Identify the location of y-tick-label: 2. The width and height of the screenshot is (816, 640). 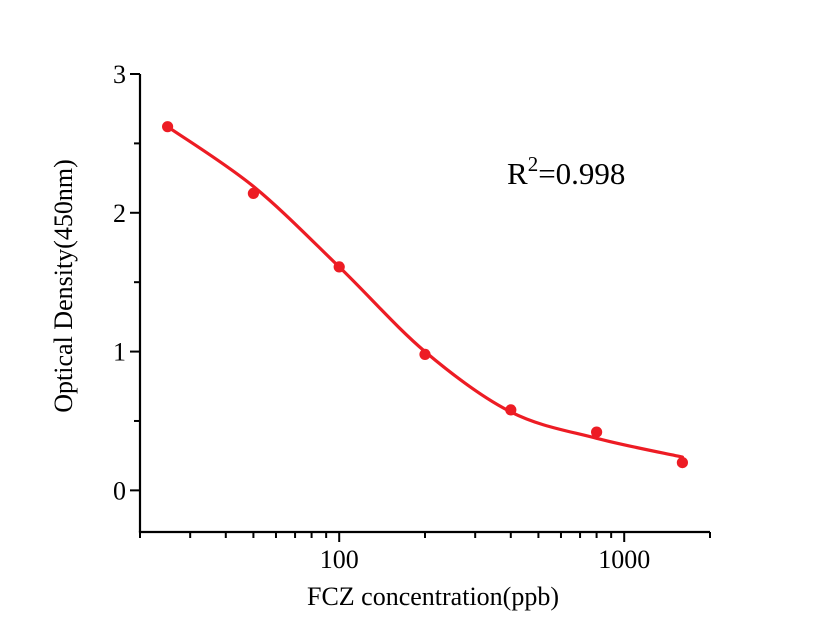
(119, 213).